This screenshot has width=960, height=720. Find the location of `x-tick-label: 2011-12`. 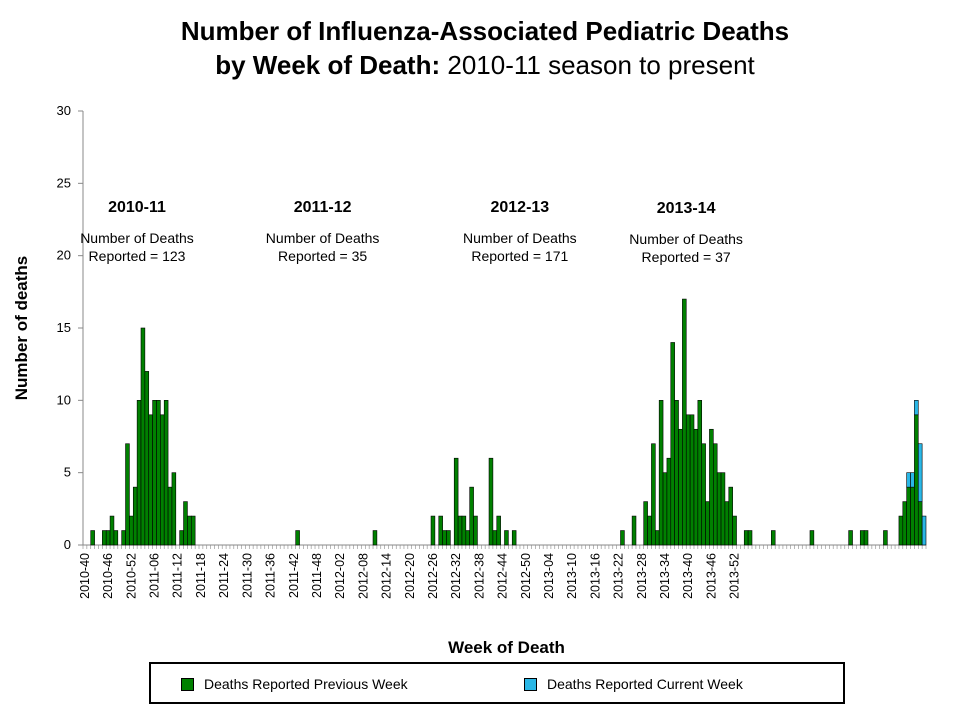

x-tick-label: 2011-12 is located at coordinates (178, 575).